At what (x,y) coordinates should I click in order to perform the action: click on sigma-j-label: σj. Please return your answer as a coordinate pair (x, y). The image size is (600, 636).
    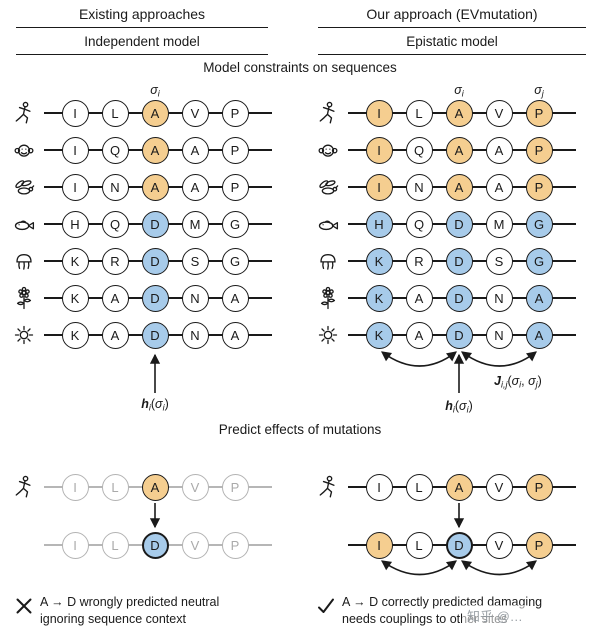
    Looking at the image, I should click on (539, 91).